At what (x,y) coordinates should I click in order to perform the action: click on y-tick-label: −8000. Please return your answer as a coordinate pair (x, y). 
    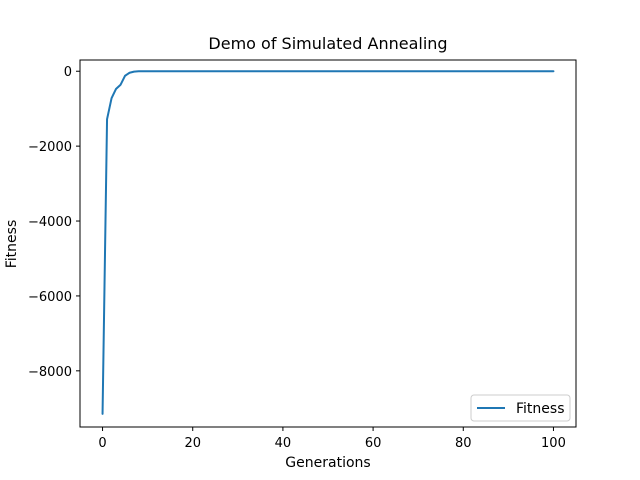
    Looking at the image, I should click on (50, 372).